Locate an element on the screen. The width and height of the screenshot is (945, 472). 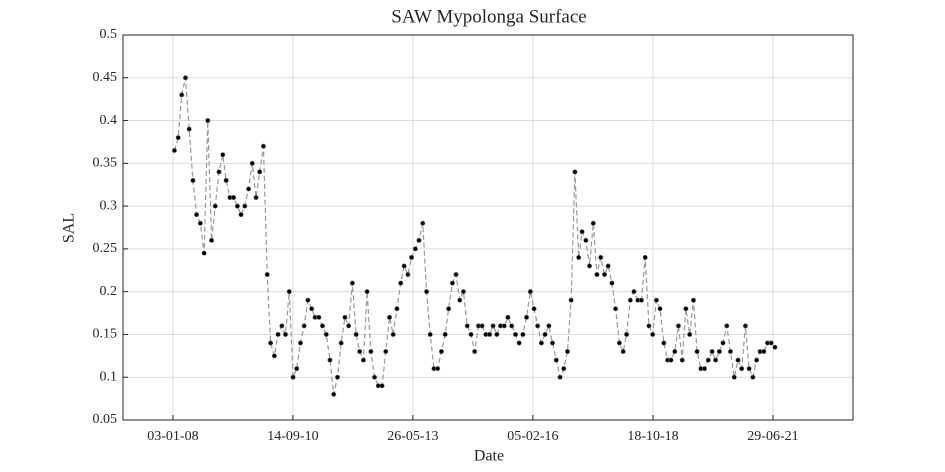
y-axis-label: SAL is located at coordinates (69, 228).